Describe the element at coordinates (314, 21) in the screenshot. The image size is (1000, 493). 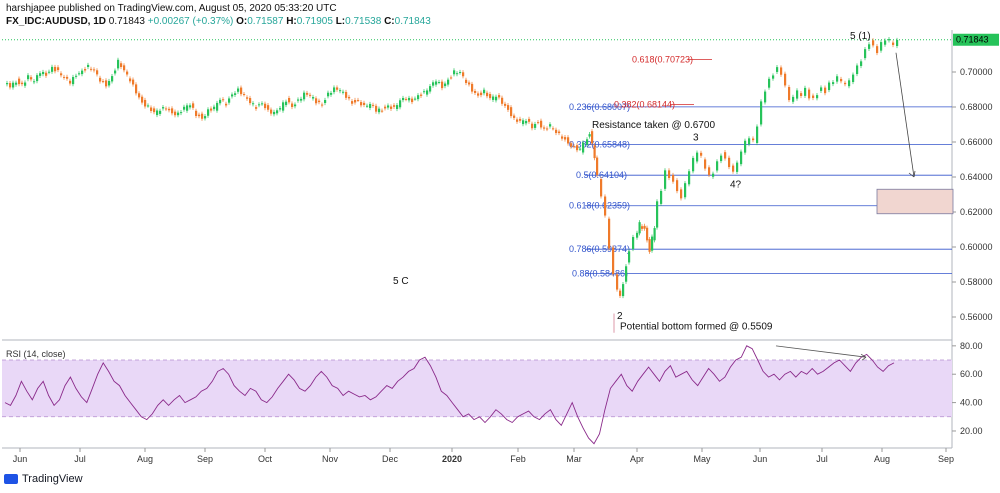
I see `high-value: 0.71905` at that location.